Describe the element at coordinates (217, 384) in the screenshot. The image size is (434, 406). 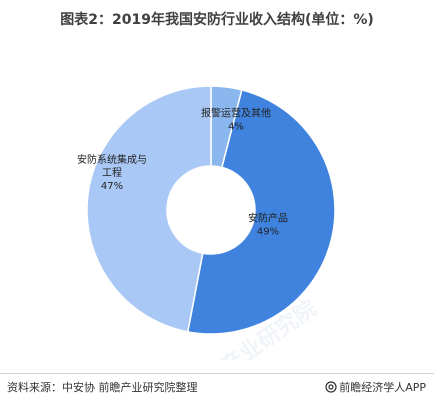
I see `footer: 资料来源：中安协 前瞻产业研究院整理 前瞻经济学人APP` at that location.